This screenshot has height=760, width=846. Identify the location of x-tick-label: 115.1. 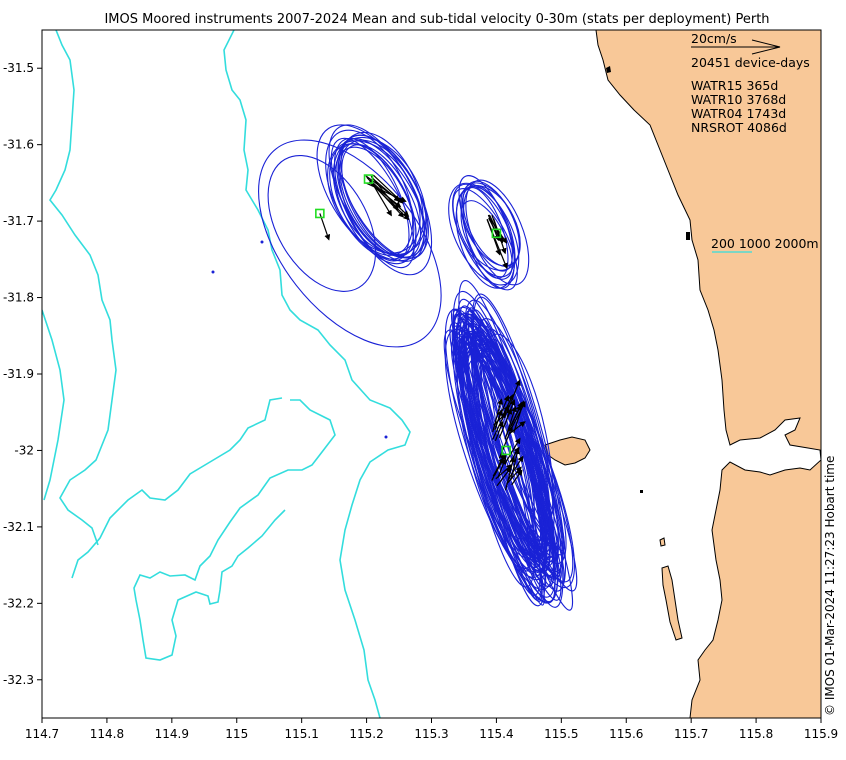
(301, 734).